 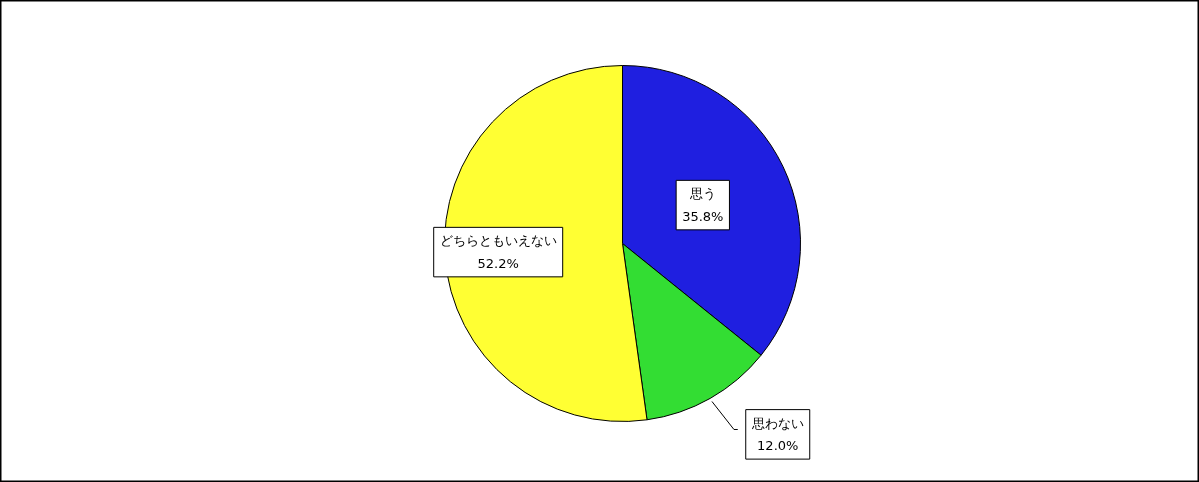 What do you see at coordinates (498, 263) in the screenshot?
I see `data-label: 52.2%` at bounding box center [498, 263].